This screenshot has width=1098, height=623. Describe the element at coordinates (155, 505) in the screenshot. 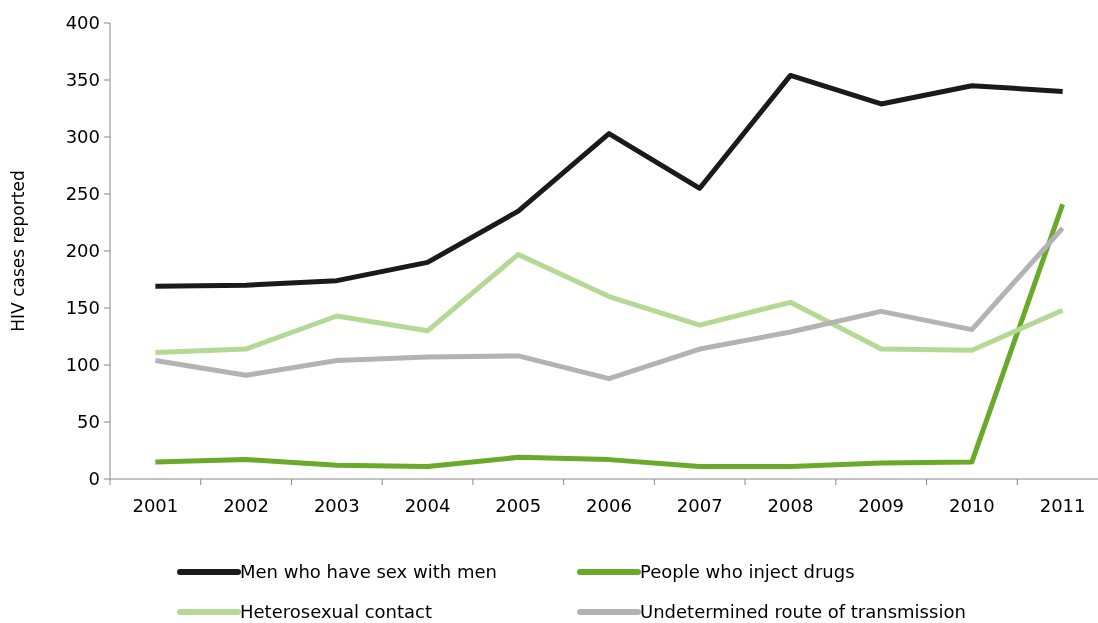

I see `x-tick-label: 2001` at that location.